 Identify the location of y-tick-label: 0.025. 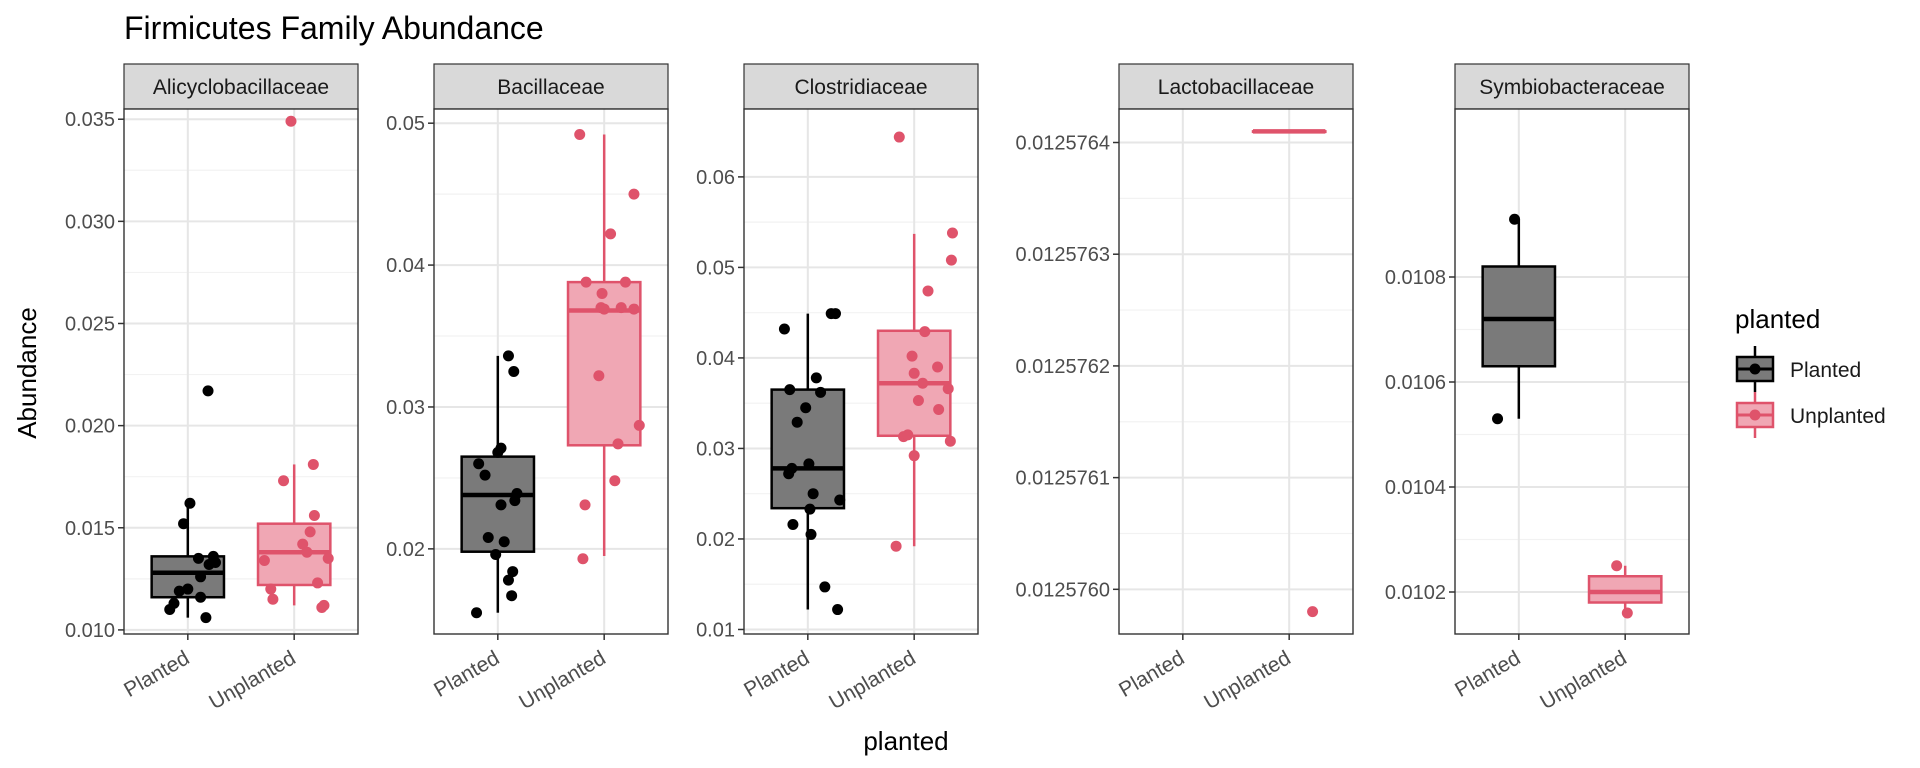
(90, 324).